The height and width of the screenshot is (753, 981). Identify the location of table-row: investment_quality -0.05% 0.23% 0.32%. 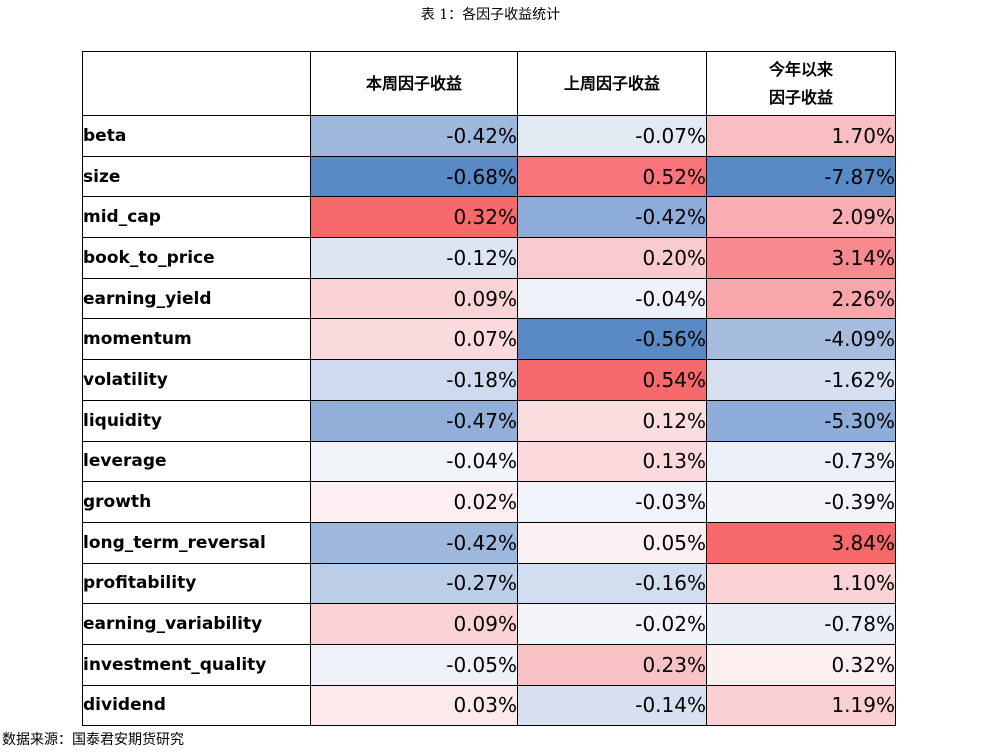
(489, 664).